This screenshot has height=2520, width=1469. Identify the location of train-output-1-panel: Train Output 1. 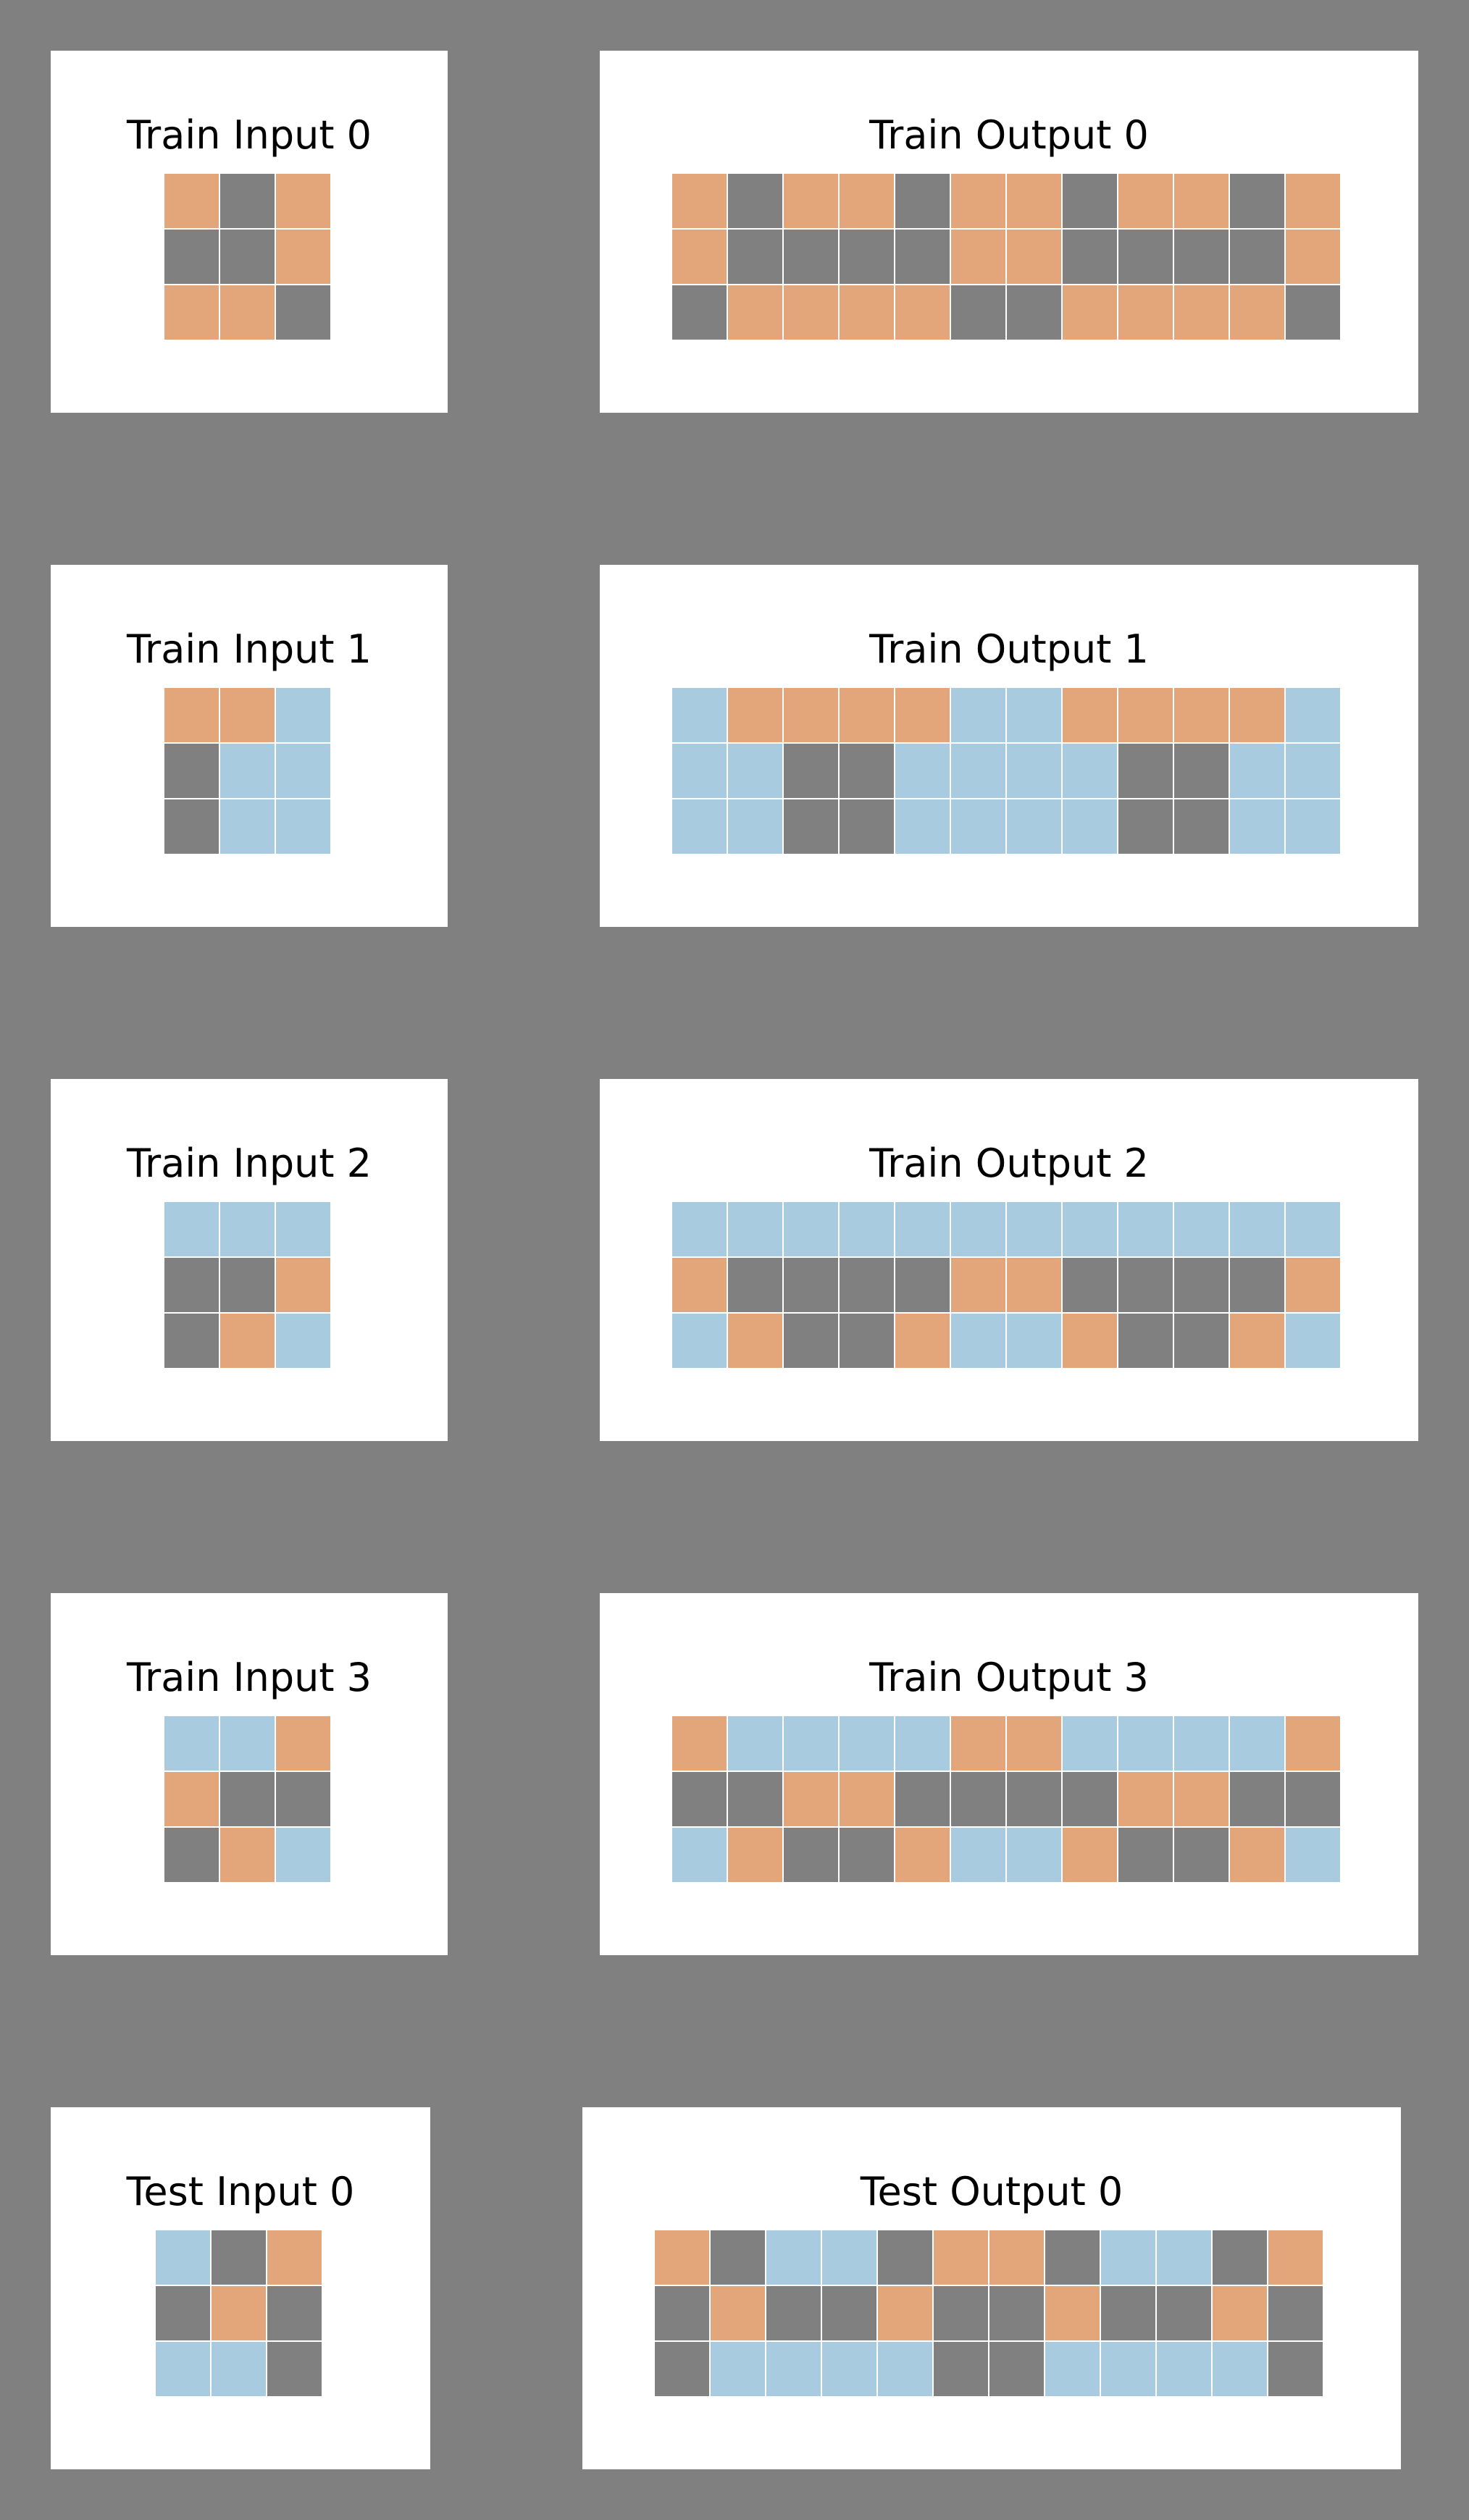
(1009, 746).